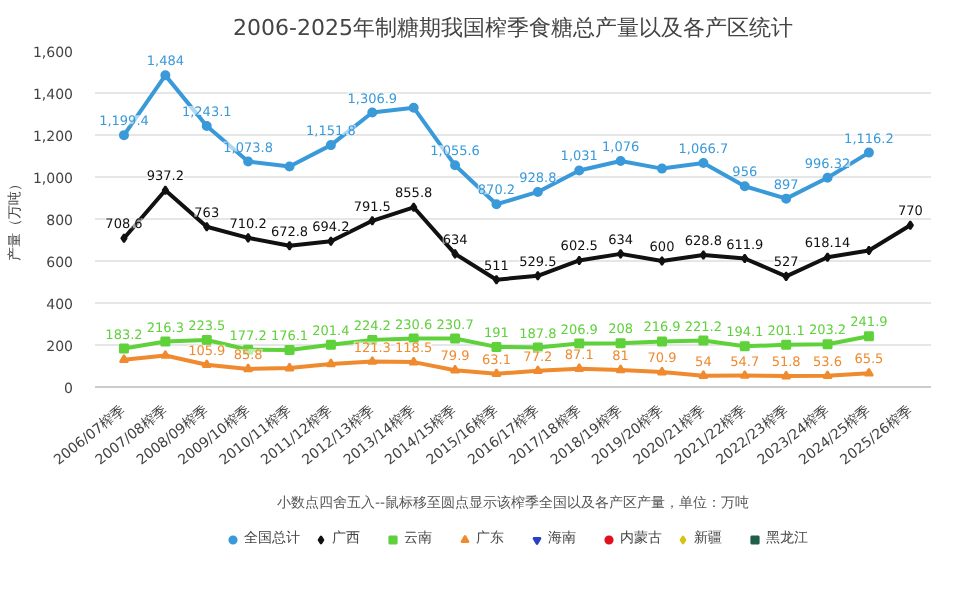 This screenshot has width=960, height=600. Describe the element at coordinates (513, 28) in the screenshot. I see `chart-title: 2006-2025年制糖期我国榨季食糖总产量以及各产区统计` at that location.